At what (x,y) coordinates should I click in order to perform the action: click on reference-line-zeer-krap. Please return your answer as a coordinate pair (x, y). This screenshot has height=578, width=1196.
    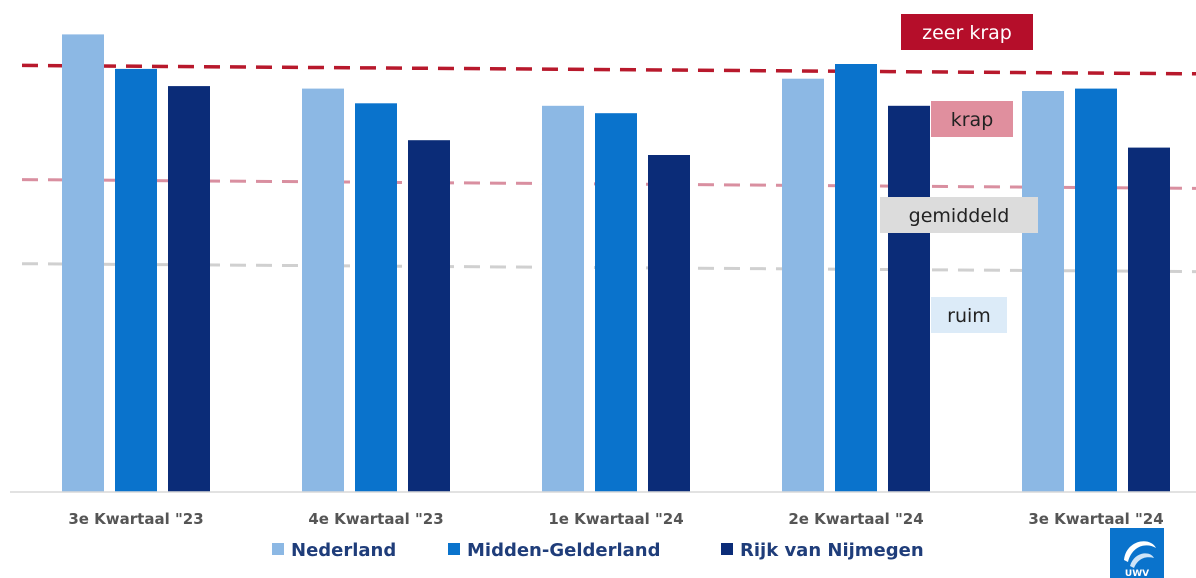
    Looking at the image, I should click on (608, 69).